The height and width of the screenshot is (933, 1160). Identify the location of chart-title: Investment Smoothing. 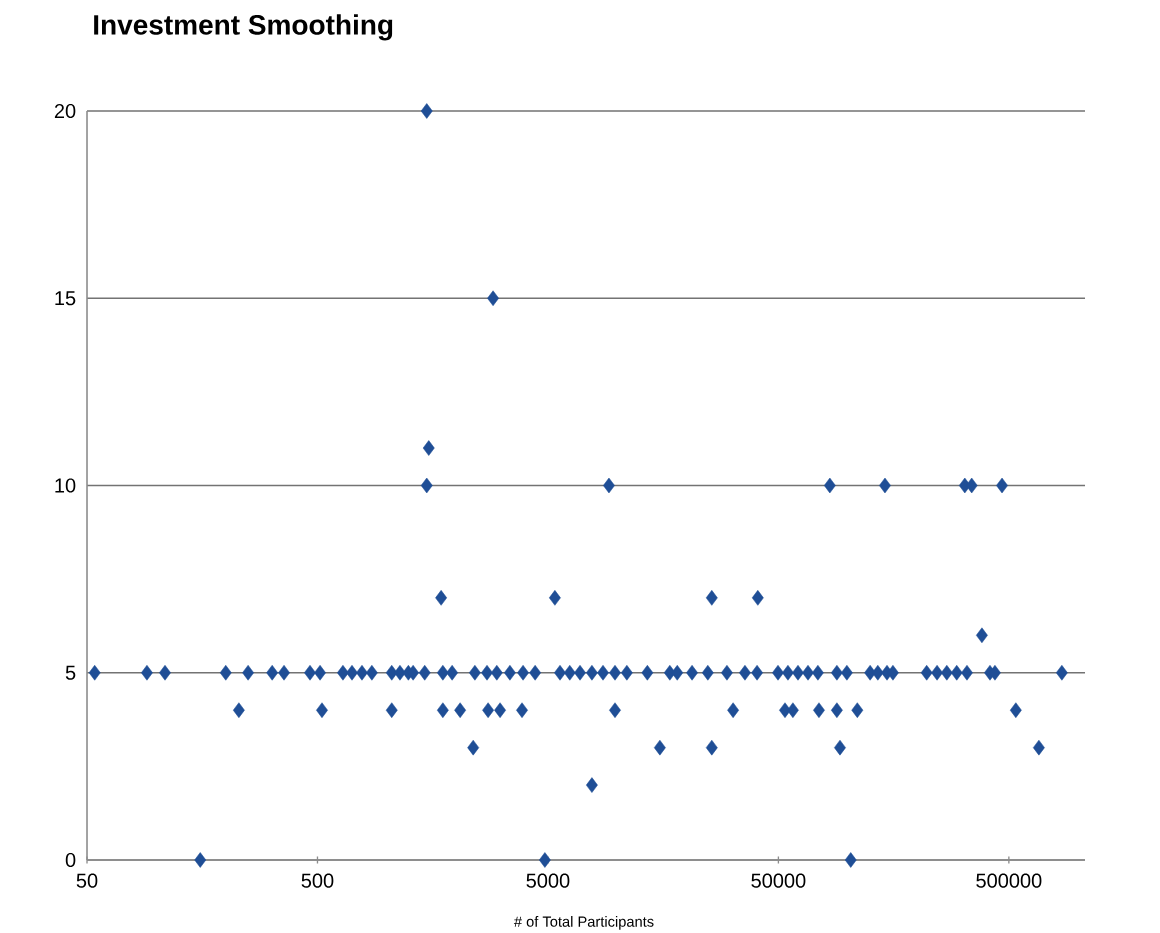
(243, 27).